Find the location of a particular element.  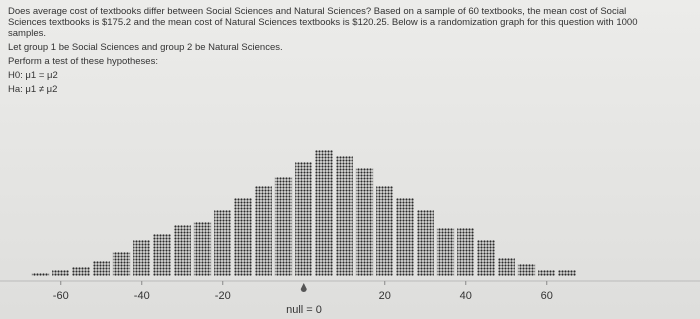

x-tick-label: 60 is located at coordinates (547, 296).